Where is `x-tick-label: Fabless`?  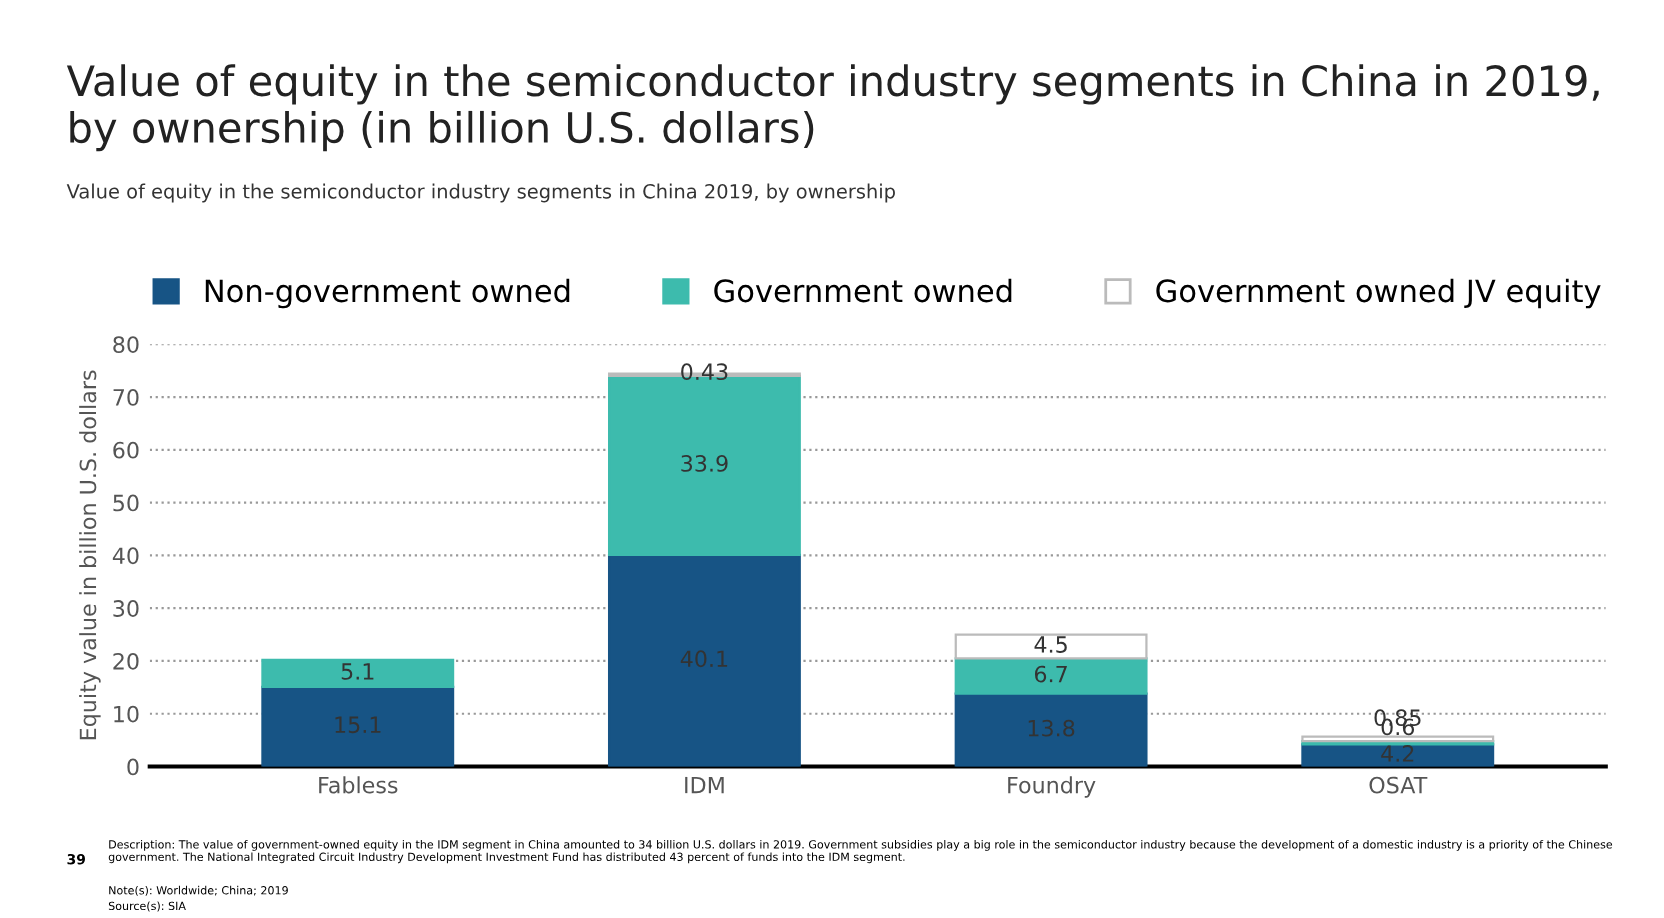
x-tick-label: Fabless is located at coordinates (358, 785).